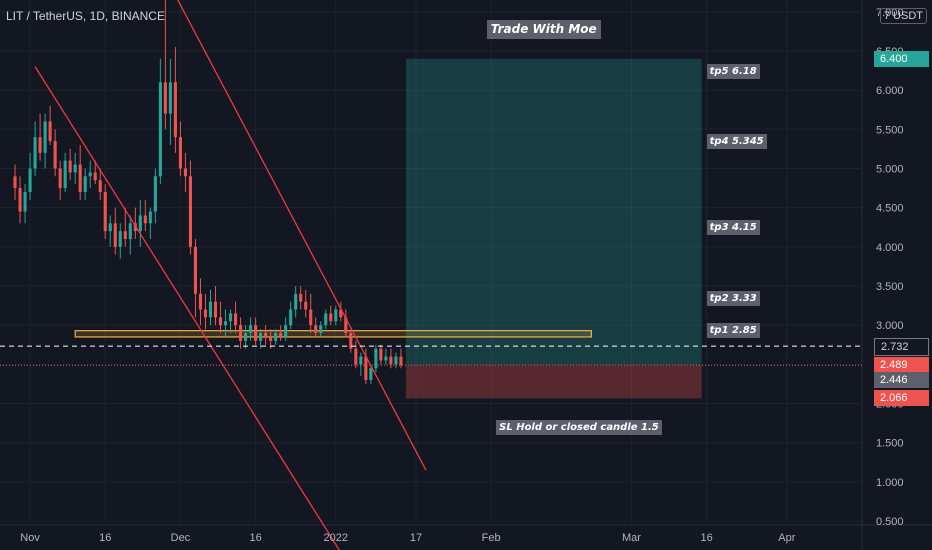 The image size is (932, 550). I want to click on annotation-label: SL Hold or closed candle 1.5, so click(579, 428).